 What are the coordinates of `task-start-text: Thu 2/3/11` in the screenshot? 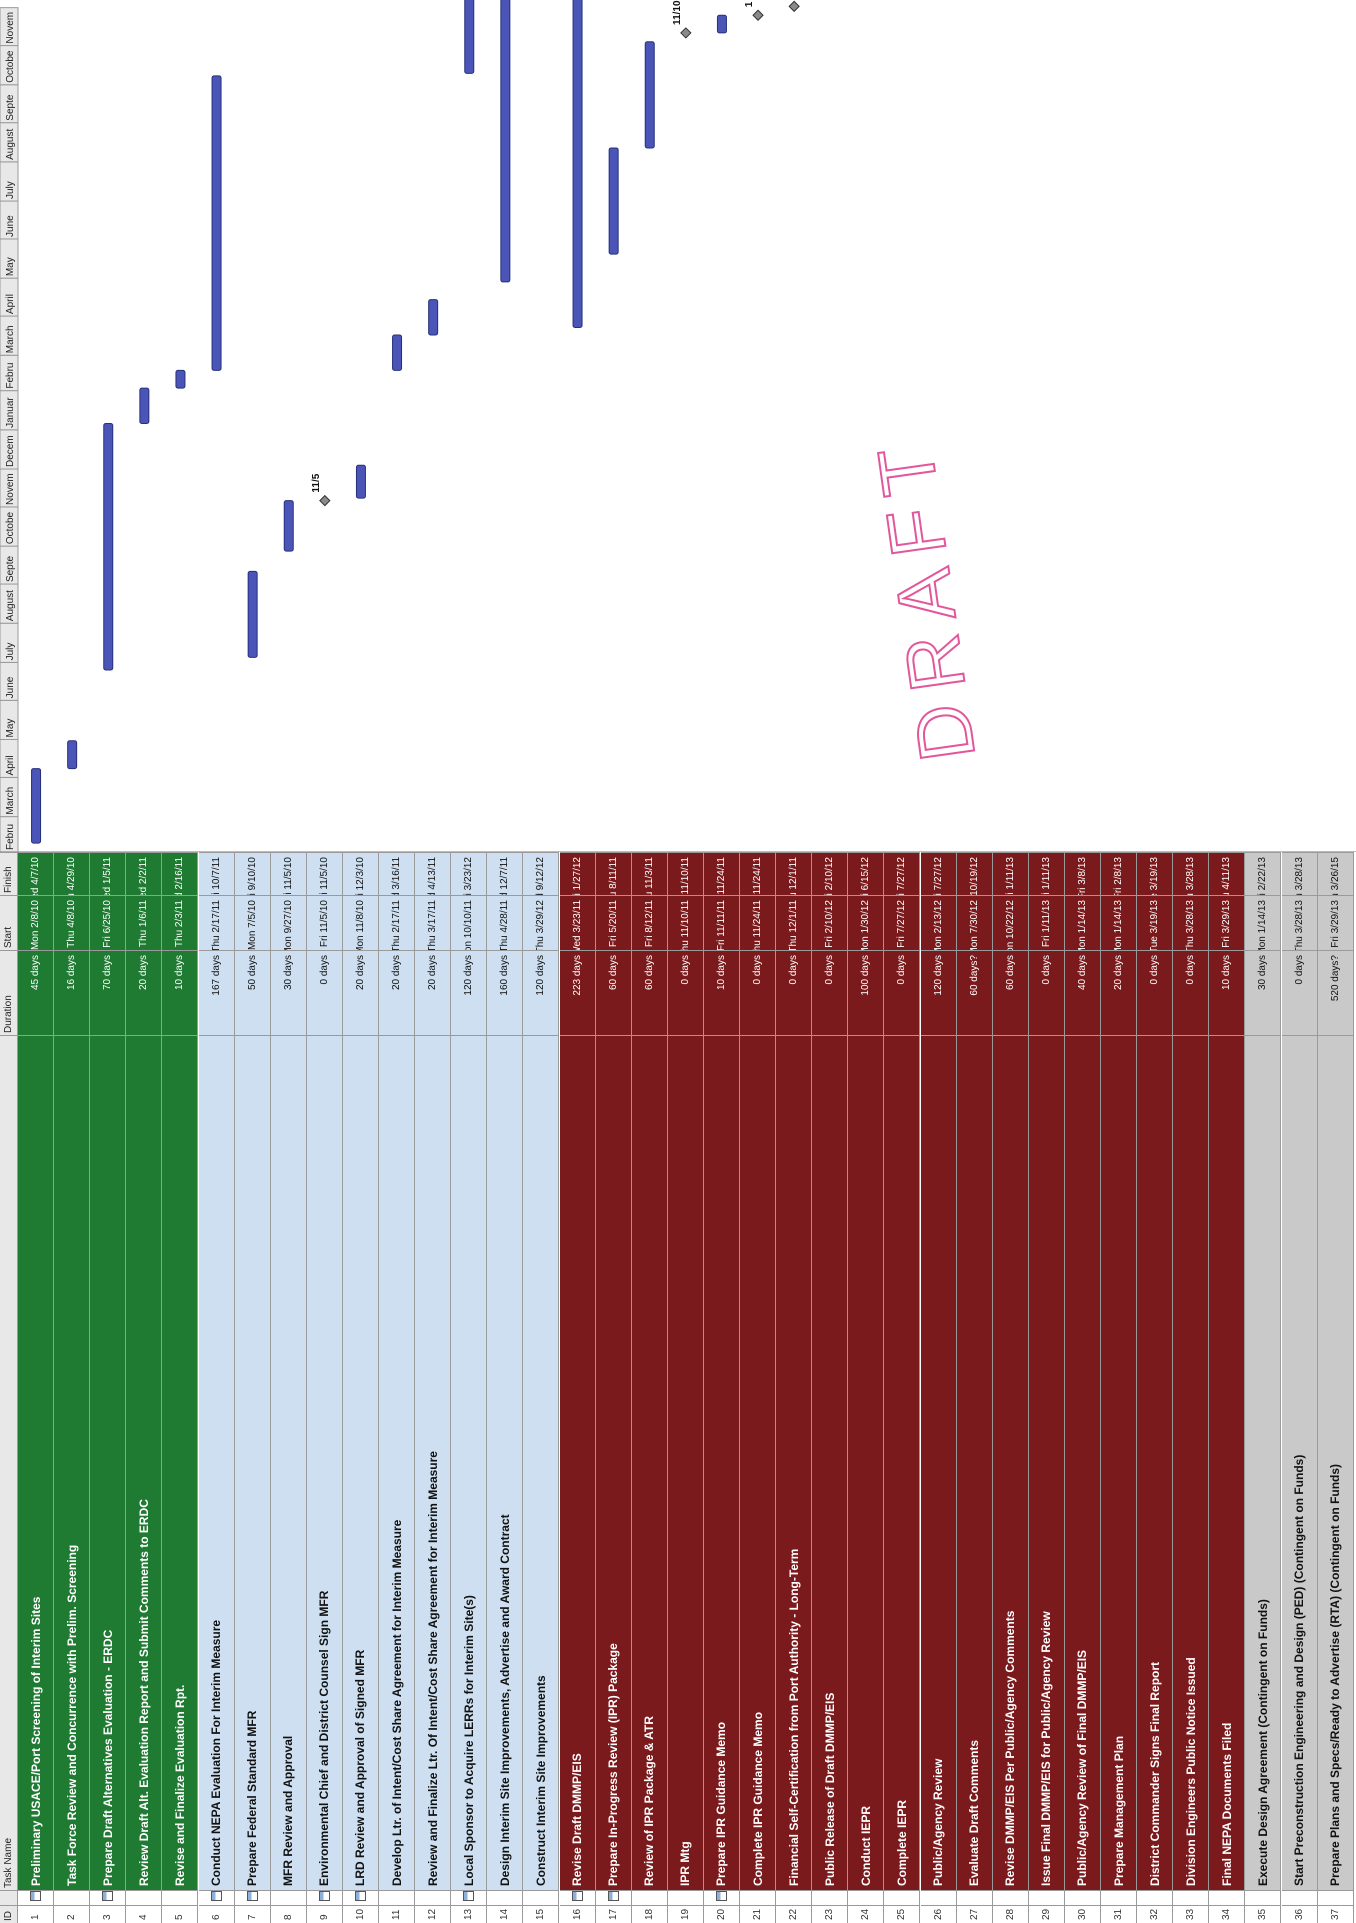 It's located at (180, 924).